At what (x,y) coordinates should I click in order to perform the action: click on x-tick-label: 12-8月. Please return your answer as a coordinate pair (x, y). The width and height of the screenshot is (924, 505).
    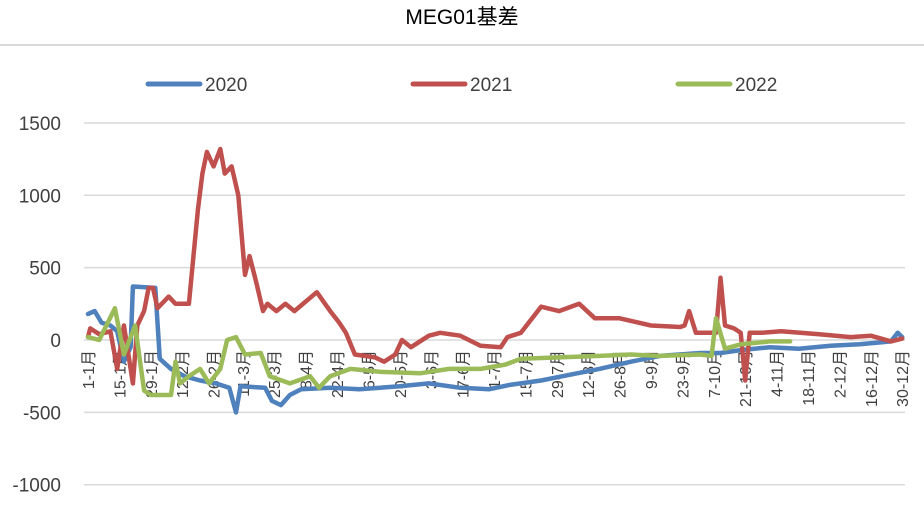
    Looking at the image, I should click on (589, 374).